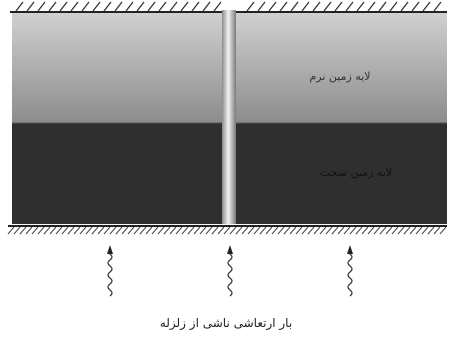 Image resolution: width=453 pixels, height=352 pixels. What do you see at coordinates (340, 76) in the screenshot?
I see `soft-soil-label: لایه زمین نرم` at bounding box center [340, 76].